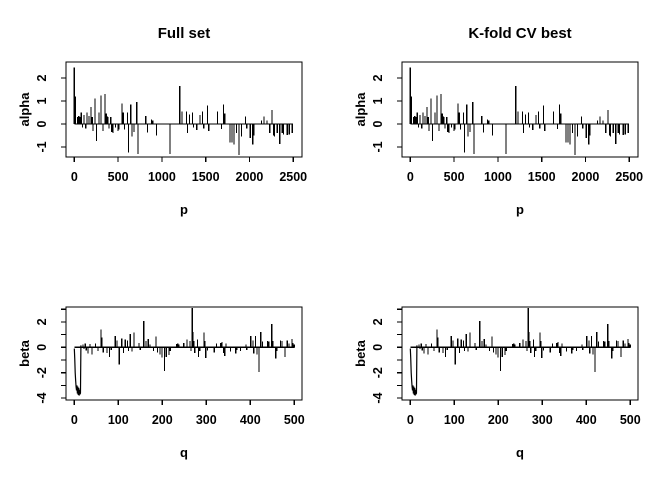 The height and width of the screenshot is (480, 672). I want to click on chart-panel-kfold-beta: 0 100 200 300 400 500 -4 -2 0 2 q beta, so click(497, 383).